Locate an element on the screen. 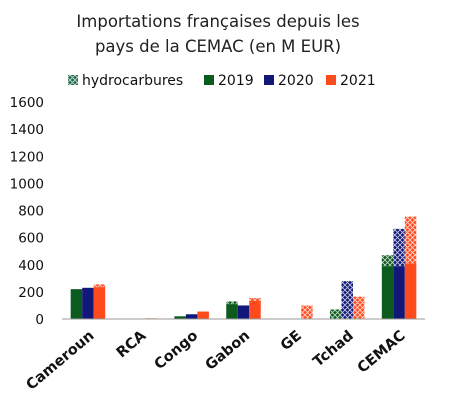  x-category-label: CEMAC is located at coordinates (382, 352).